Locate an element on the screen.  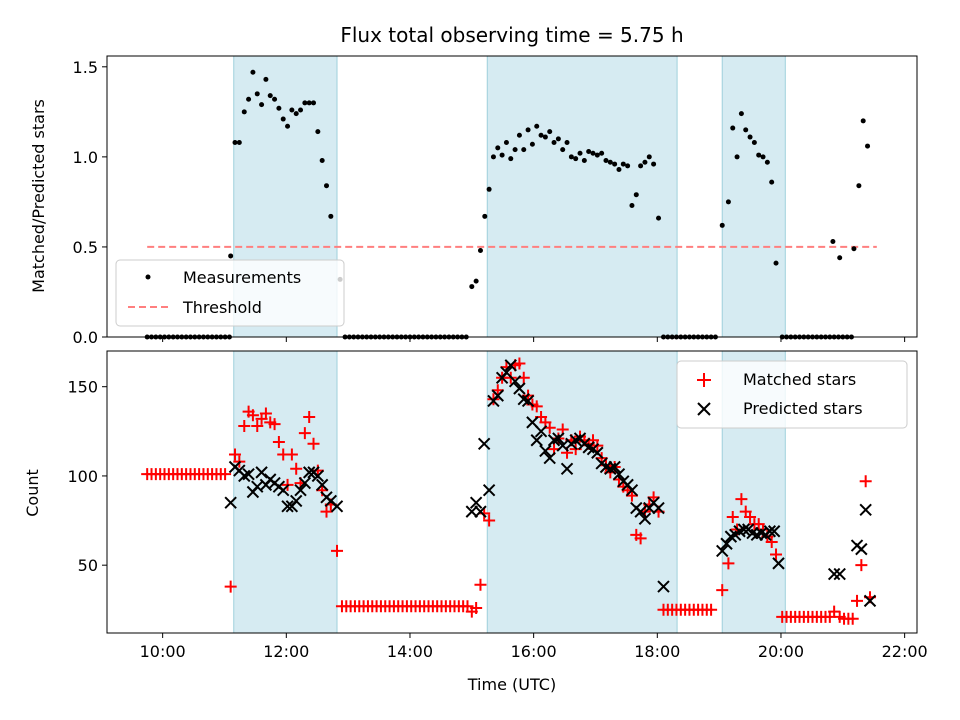
shaded-interval is located at coordinates (753, 196).